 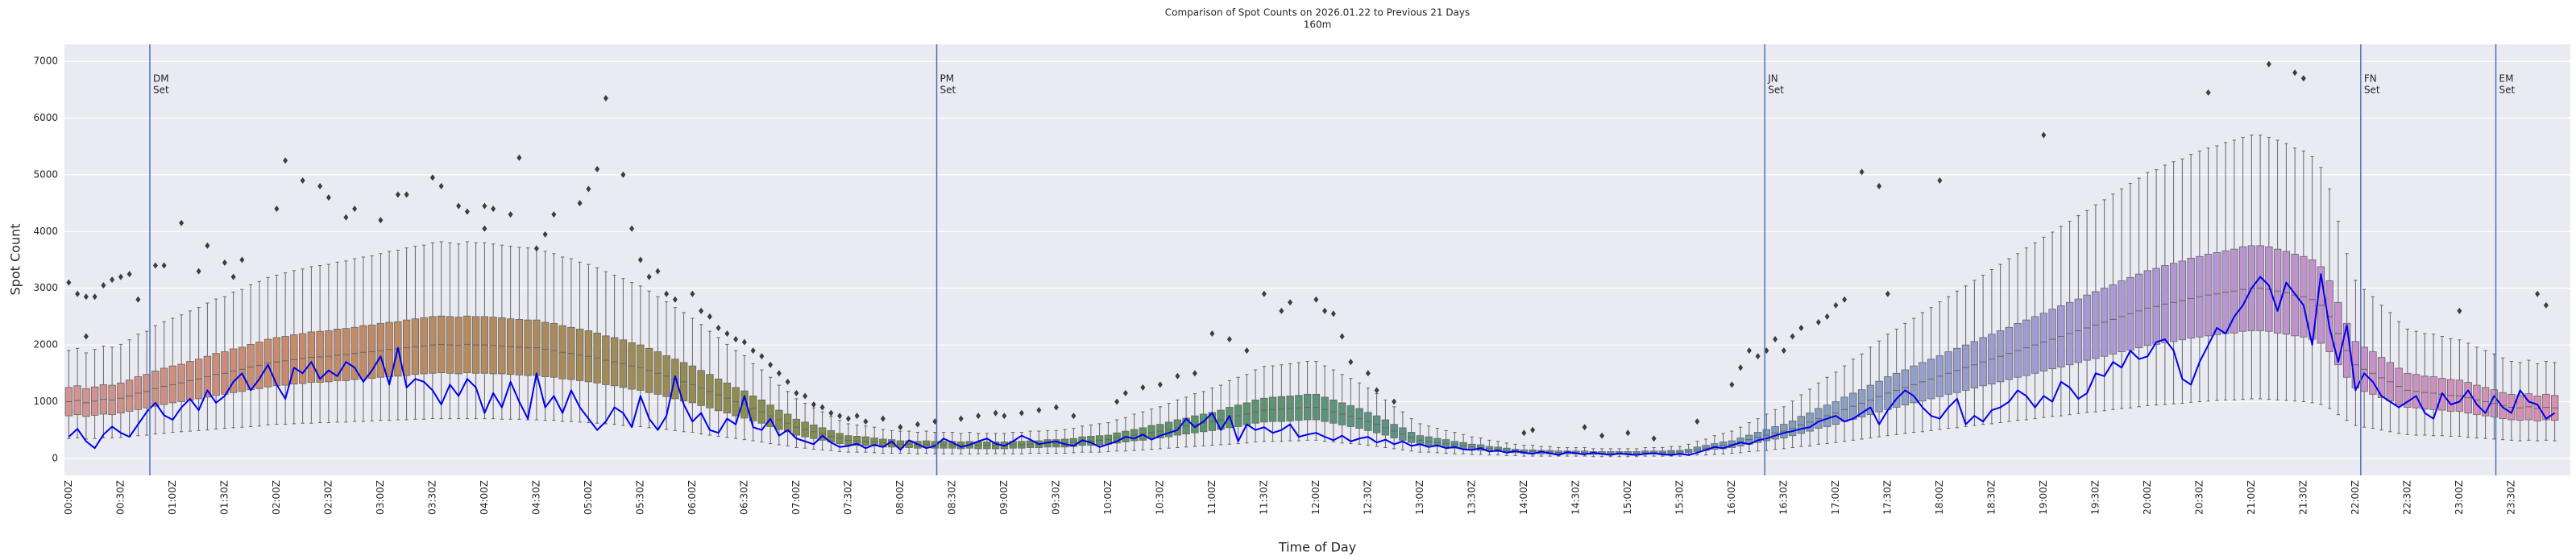 I want to click on x-tick-label: 11:00Z, so click(x=1211, y=498).